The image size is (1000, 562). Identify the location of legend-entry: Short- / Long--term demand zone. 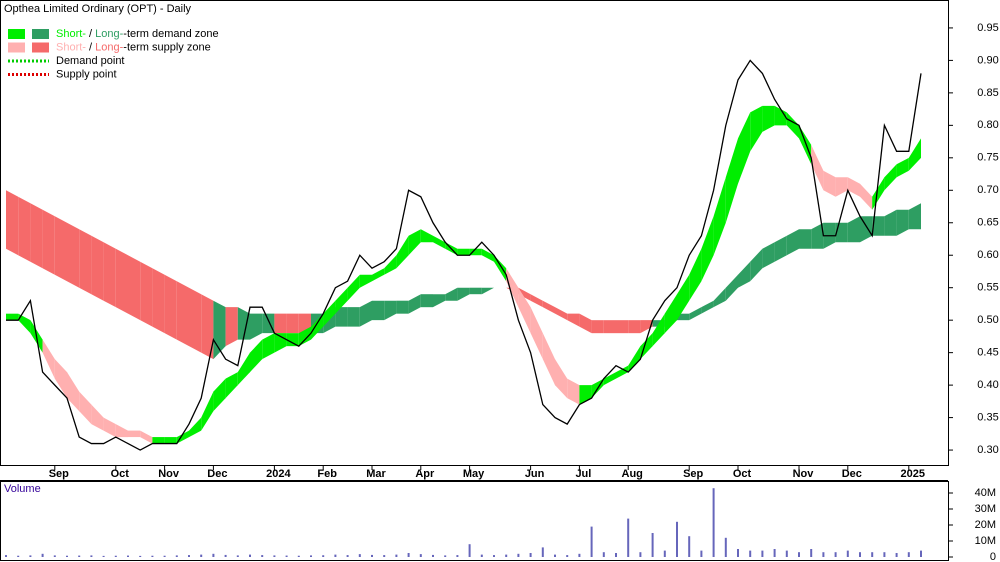
(137, 34).